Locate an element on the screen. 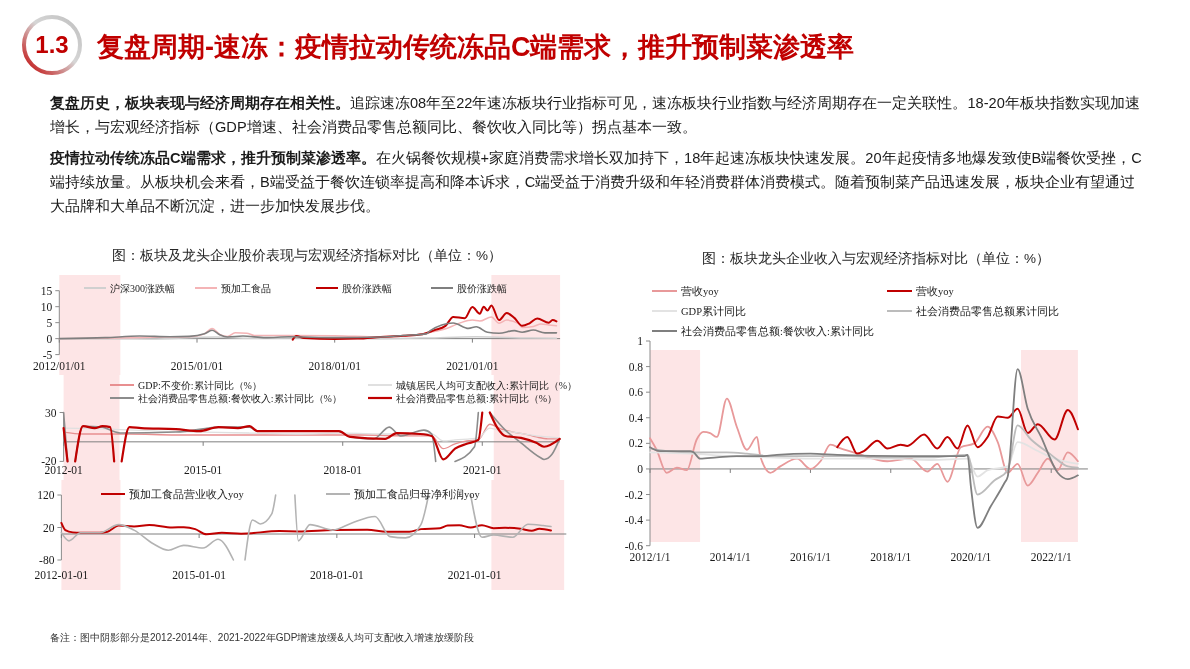 Image resolution: width=1190 pixels, height=669 pixels. legend-label: 预加工食品营业收入yoy is located at coordinates (187, 493).